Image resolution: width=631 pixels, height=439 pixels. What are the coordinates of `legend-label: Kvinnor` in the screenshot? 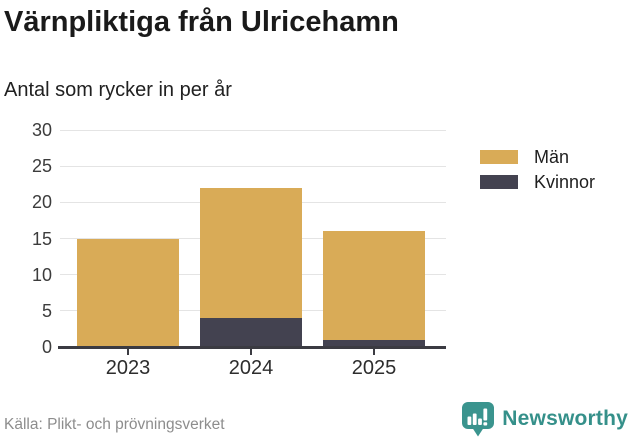 It's located at (565, 181).